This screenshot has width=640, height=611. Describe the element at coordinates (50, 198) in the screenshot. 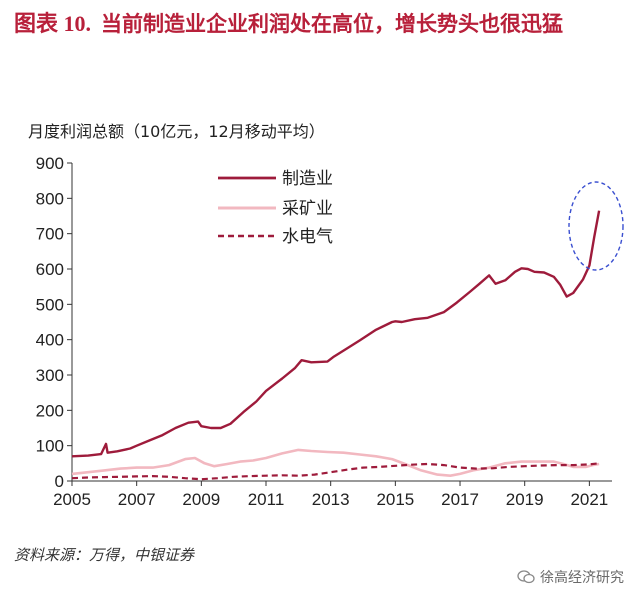

I see `y-tick-label: 800` at that location.